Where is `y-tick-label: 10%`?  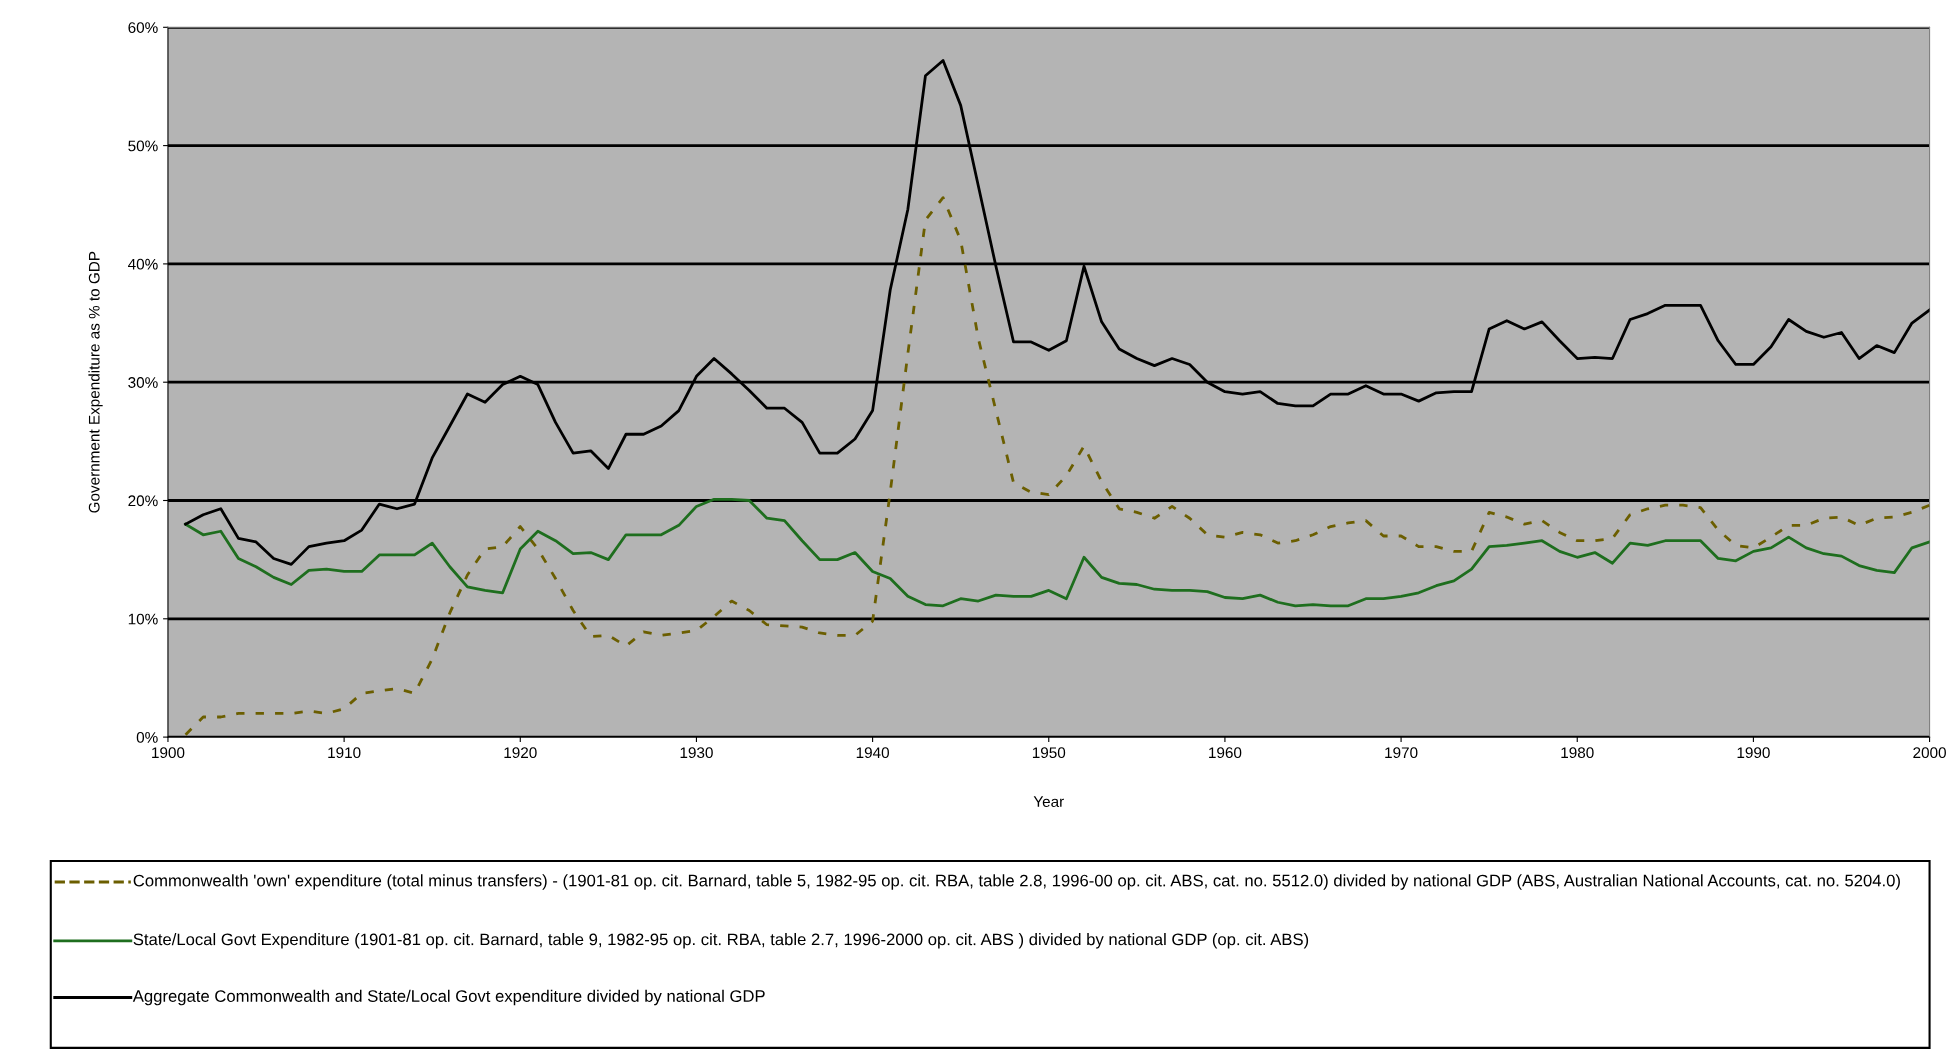 y-tick-label: 10% is located at coordinates (143, 619).